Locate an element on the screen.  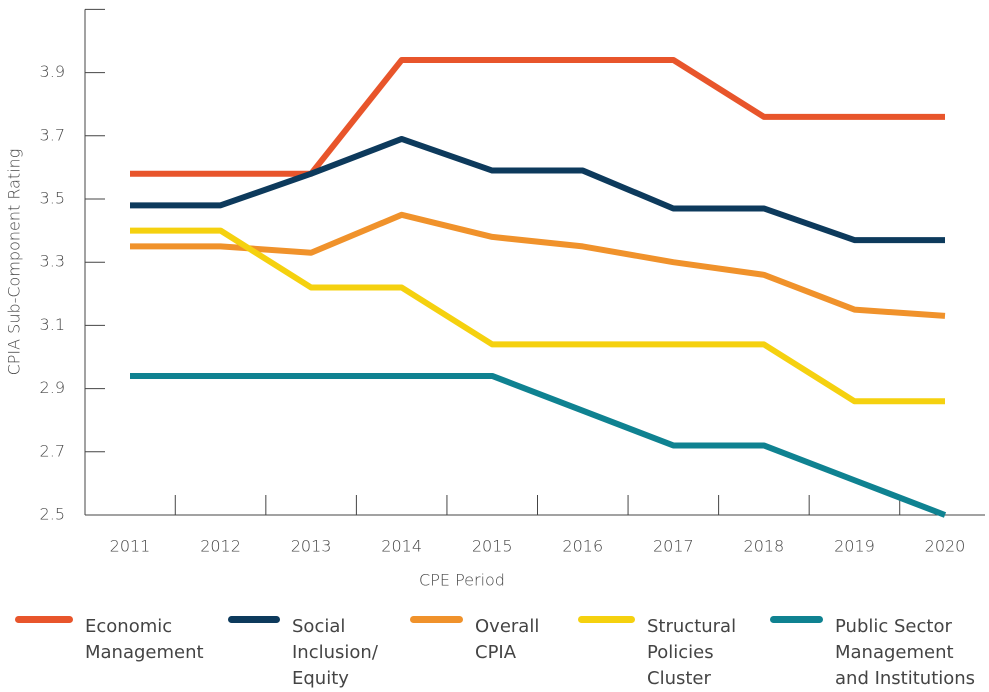
y-tick-label: 3.7 is located at coordinates (52, 134).